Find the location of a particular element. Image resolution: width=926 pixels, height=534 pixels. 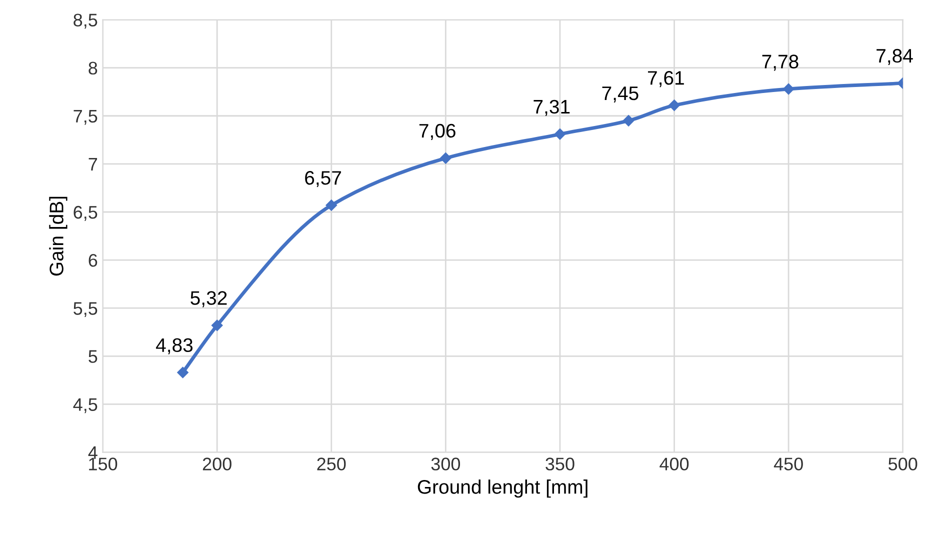

data-label: 7,78 is located at coordinates (780, 62).